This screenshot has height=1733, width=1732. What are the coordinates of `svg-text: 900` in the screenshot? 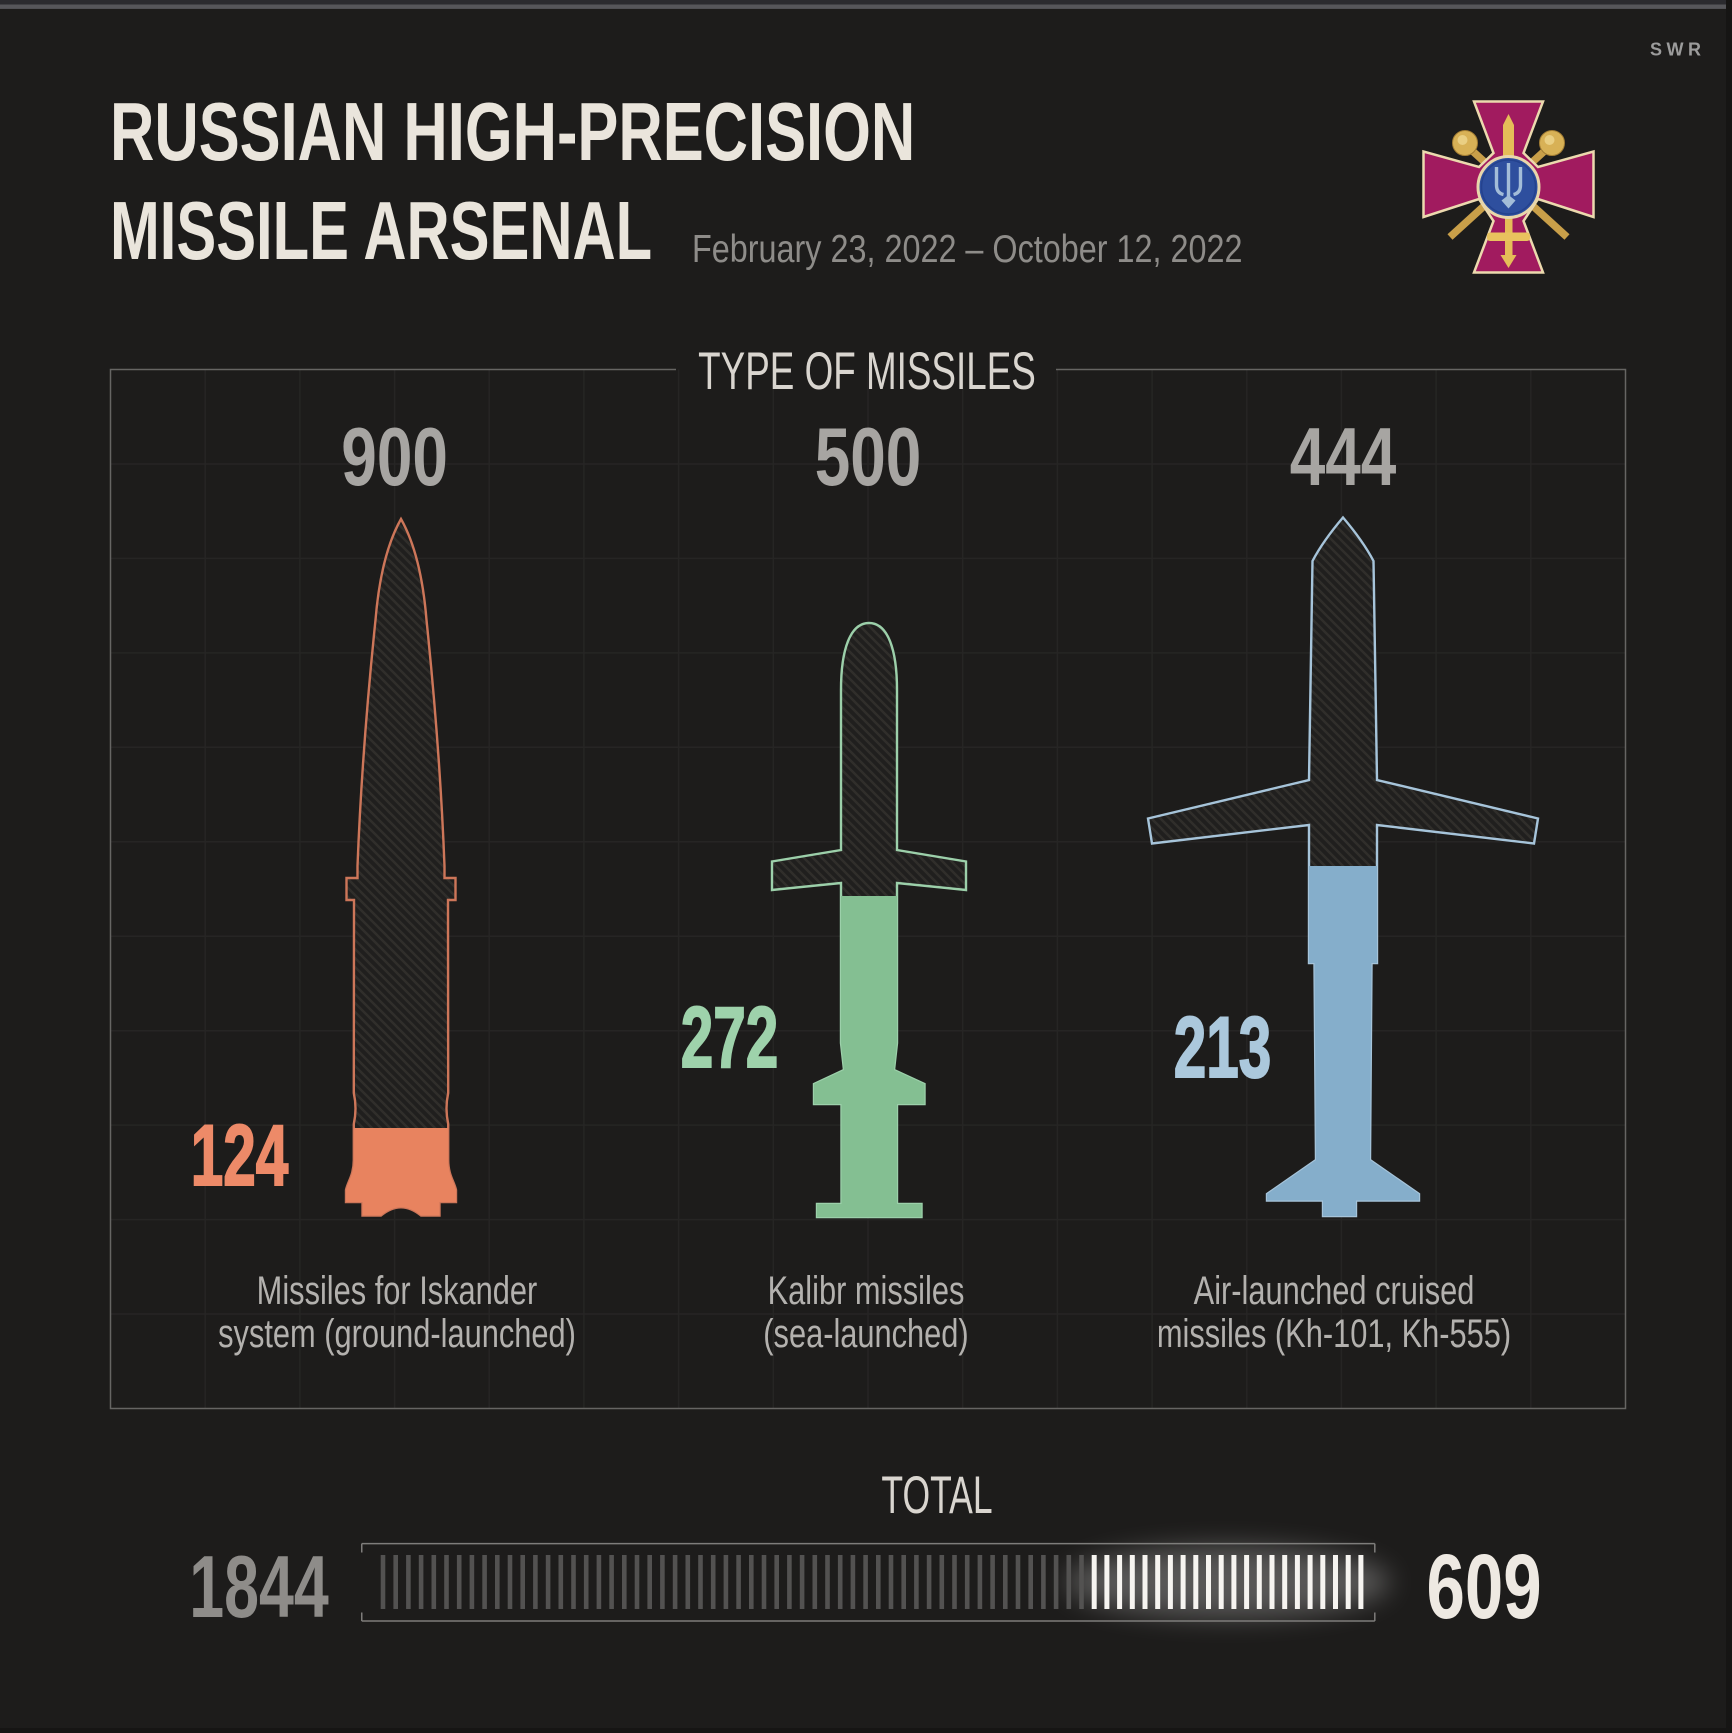 It's located at (394, 456).